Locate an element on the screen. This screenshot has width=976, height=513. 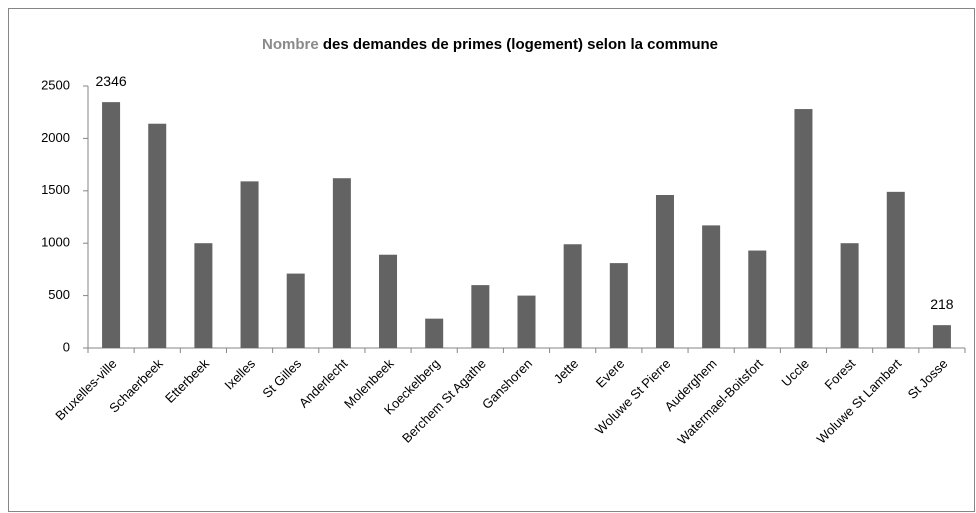
y-tick-label: 2000 is located at coordinates (55, 137).